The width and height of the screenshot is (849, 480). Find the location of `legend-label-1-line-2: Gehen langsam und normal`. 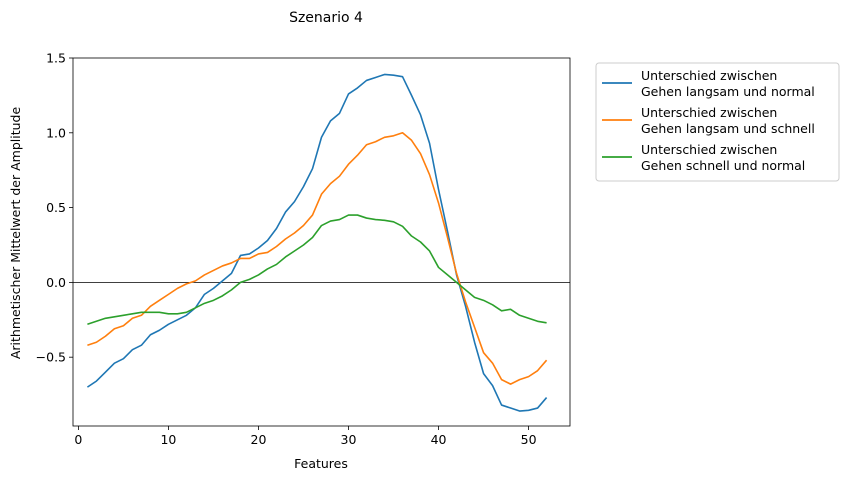

legend-label-1-line-2: Gehen langsam und normal is located at coordinates (728, 91).